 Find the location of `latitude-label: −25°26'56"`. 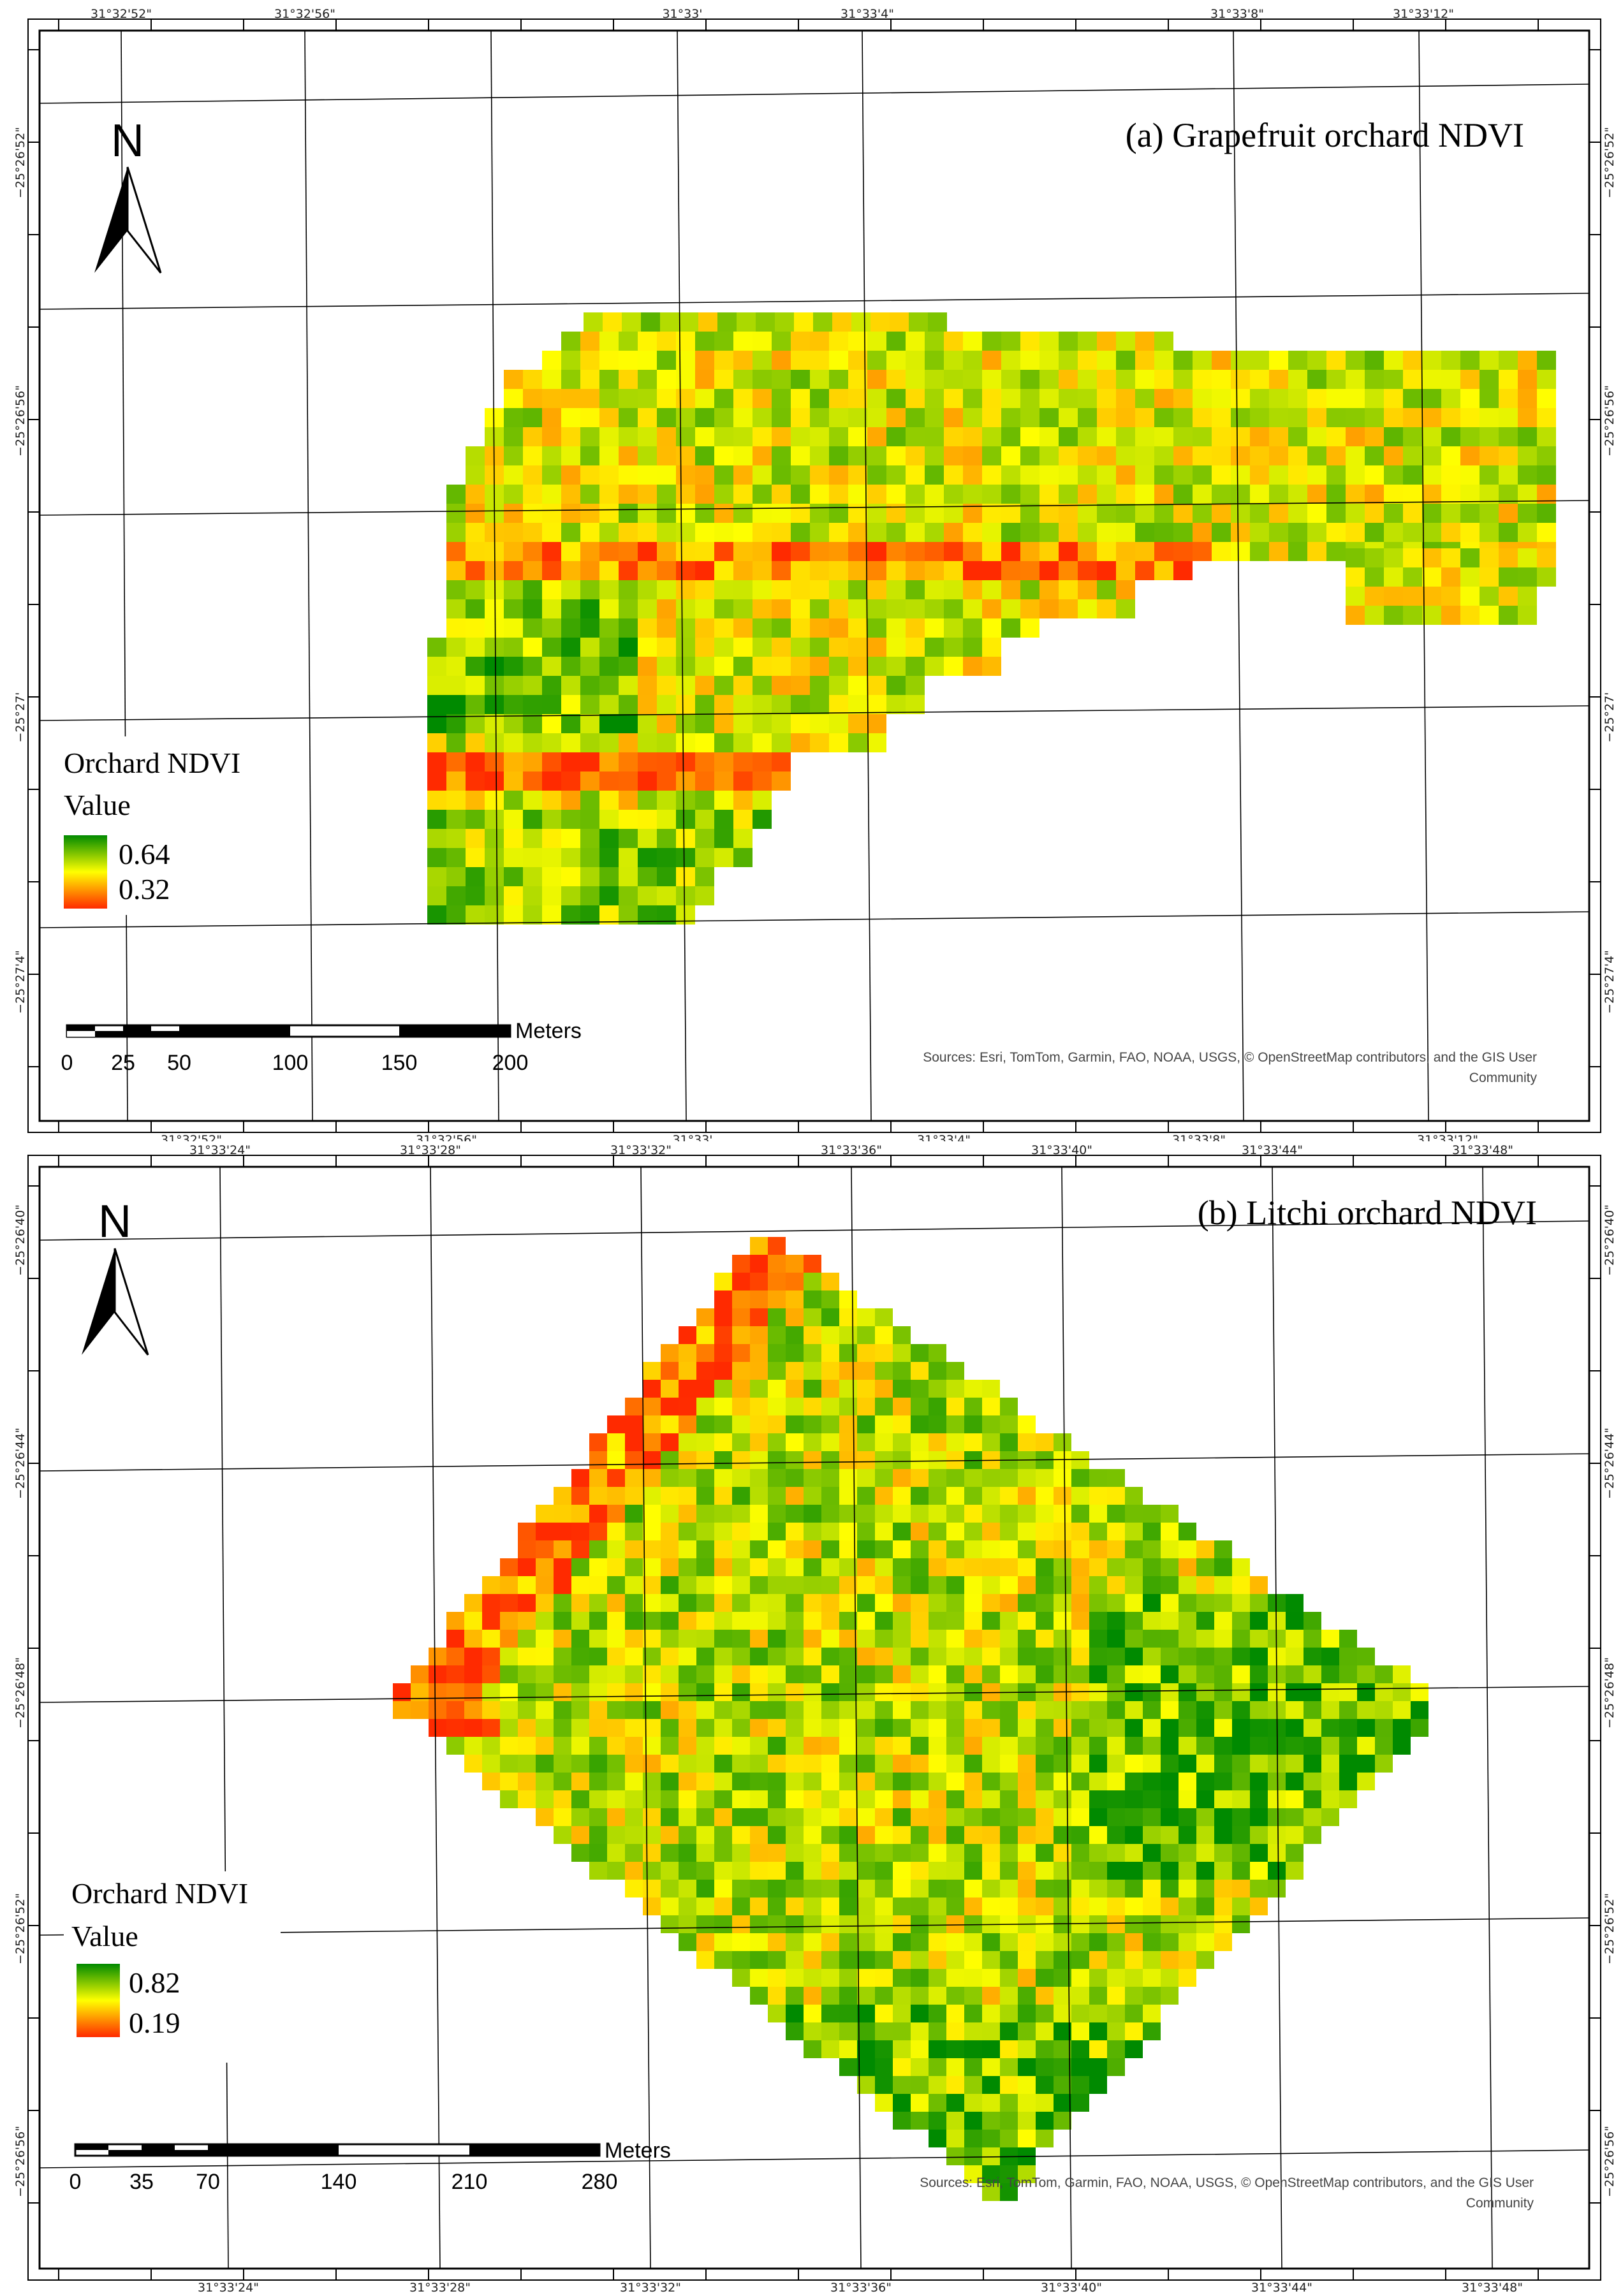

latitude-label: −25°26'56" is located at coordinates (1610, 2161).